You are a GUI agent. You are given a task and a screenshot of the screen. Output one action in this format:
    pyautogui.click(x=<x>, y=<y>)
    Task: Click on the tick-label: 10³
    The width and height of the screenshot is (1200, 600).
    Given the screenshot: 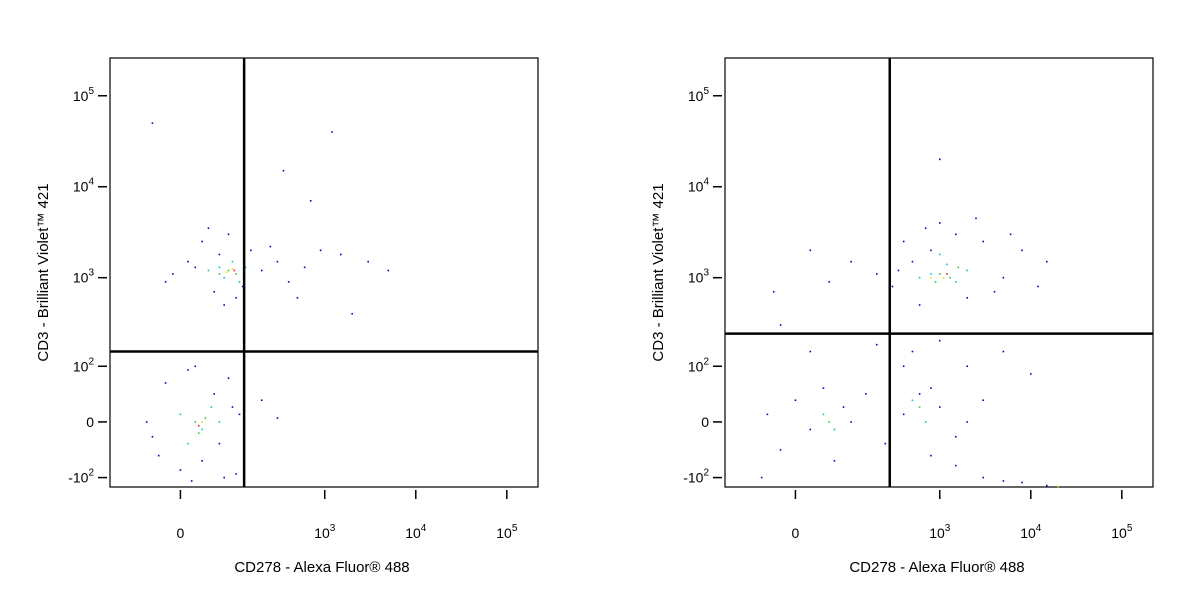 What is the action you would take?
    pyautogui.click(x=84, y=277)
    